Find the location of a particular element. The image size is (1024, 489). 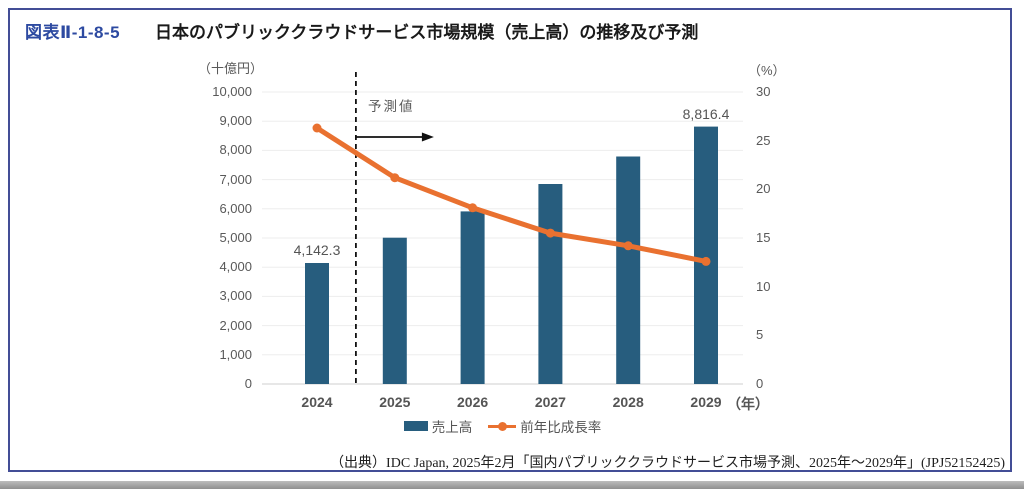

chart-legend: 売上高 前年比成長率 is located at coordinates (502, 426).